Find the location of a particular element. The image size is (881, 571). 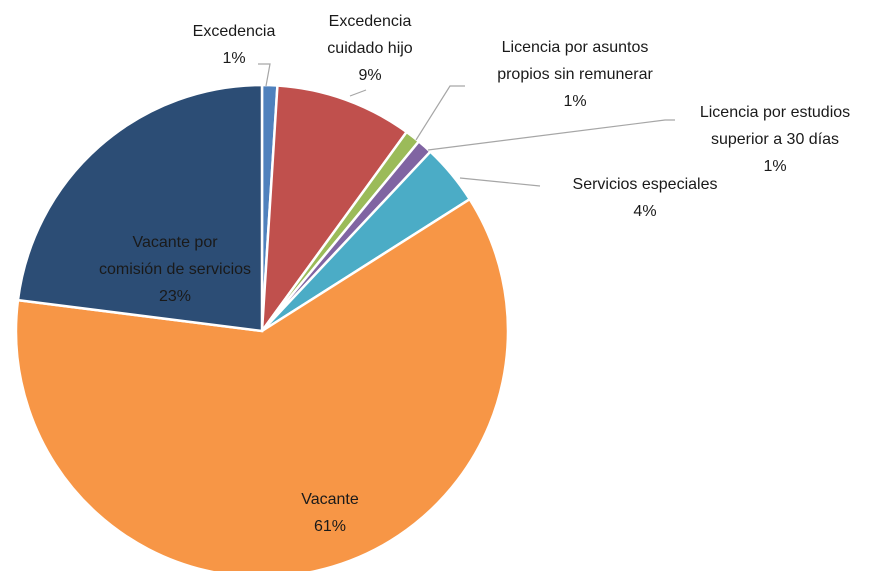

data-label: Excedencia cuidado hijo 9% is located at coordinates (369, 48).